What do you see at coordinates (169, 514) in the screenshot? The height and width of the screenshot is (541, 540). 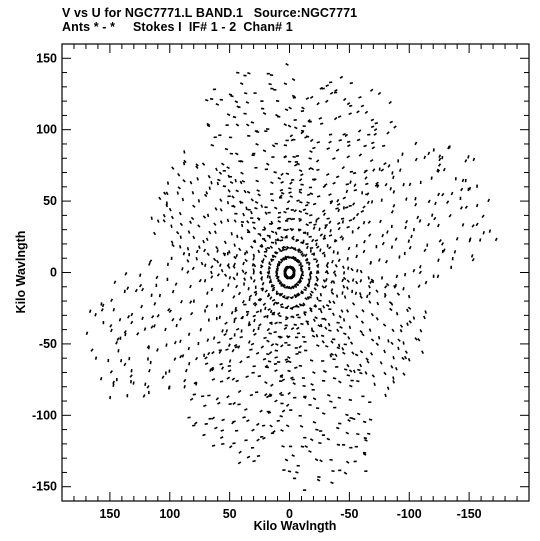 I see `x-tick-label: 100` at bounding box center [169, 514].